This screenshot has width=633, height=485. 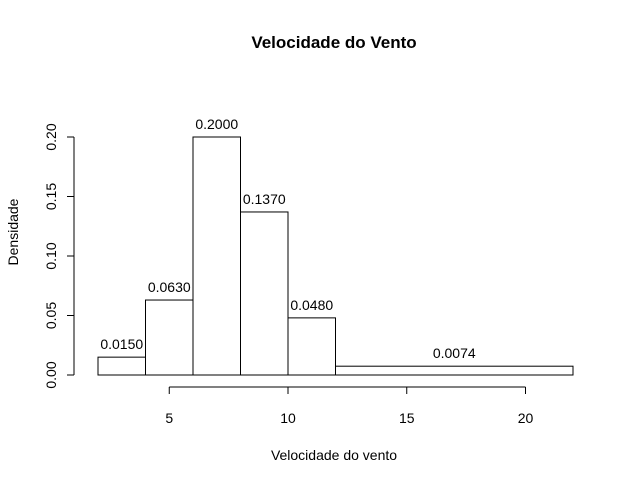 I want to click on x-tick-label: 15, so click(x=407, y=418).